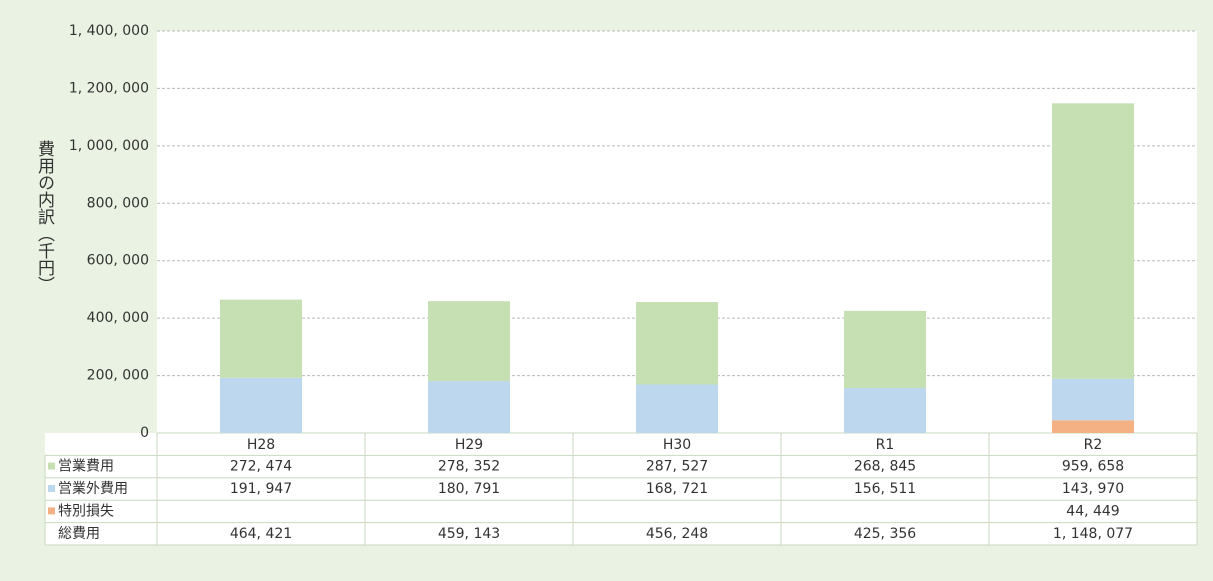 The width and height of the screenshot is (1213, 581). Describe the element at coordinates (677, 534) in the screenshot. I see `table-cell: 456, 248` at that location.